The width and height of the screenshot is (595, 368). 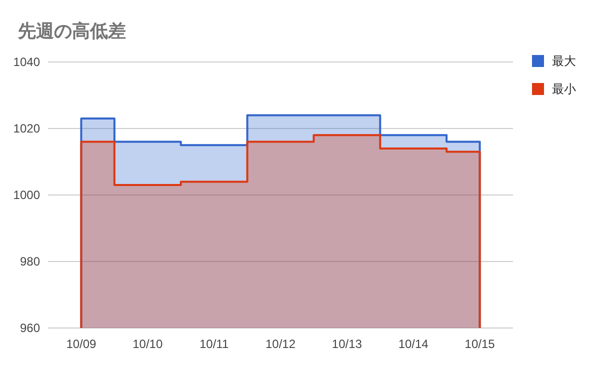 I want to click on y-tick-label: 1020, so click(x=26, y=129).